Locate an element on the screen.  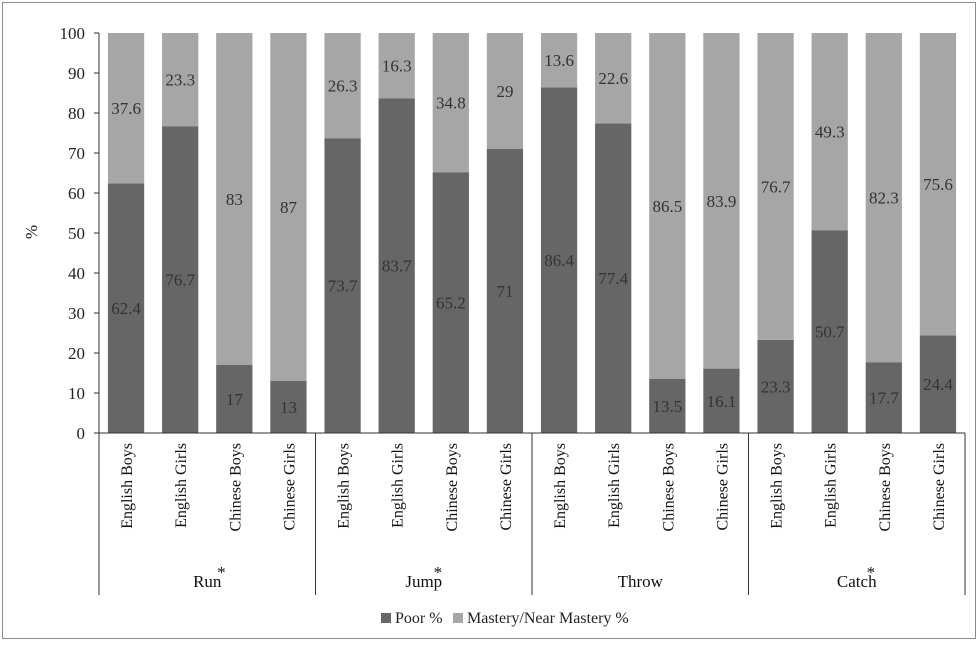
group-label: Run is located at coordinates (207, 581).